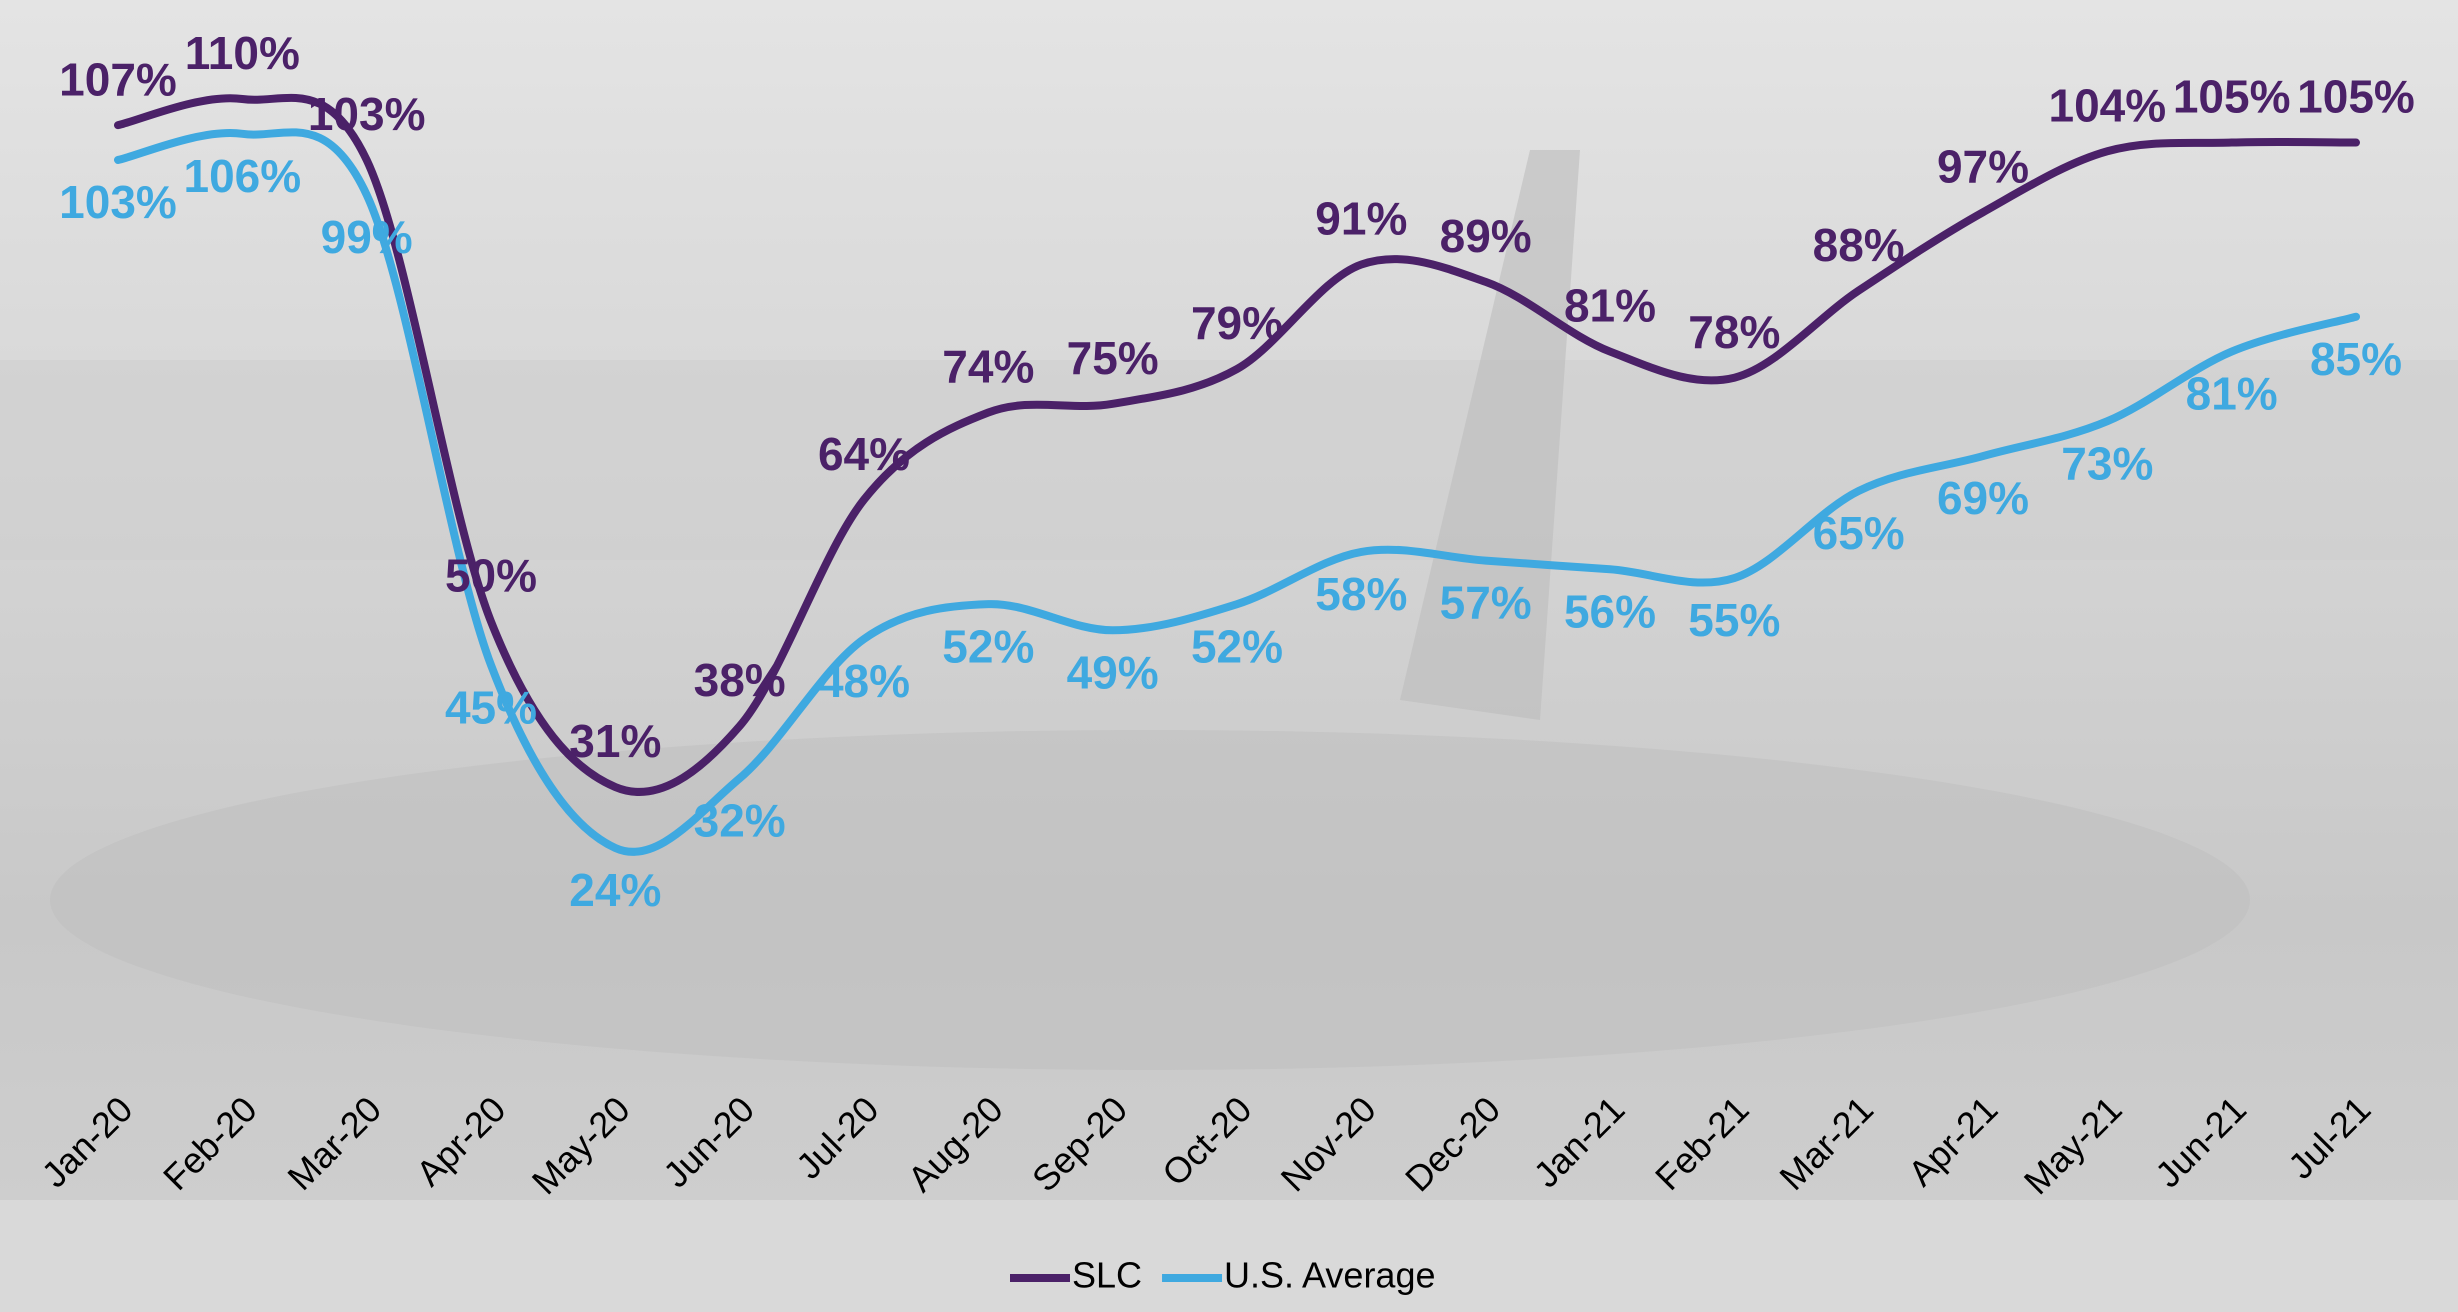 This screenshot has height=1312, width=2458. I want to click on data-label: 88%, so click(1859, 245).